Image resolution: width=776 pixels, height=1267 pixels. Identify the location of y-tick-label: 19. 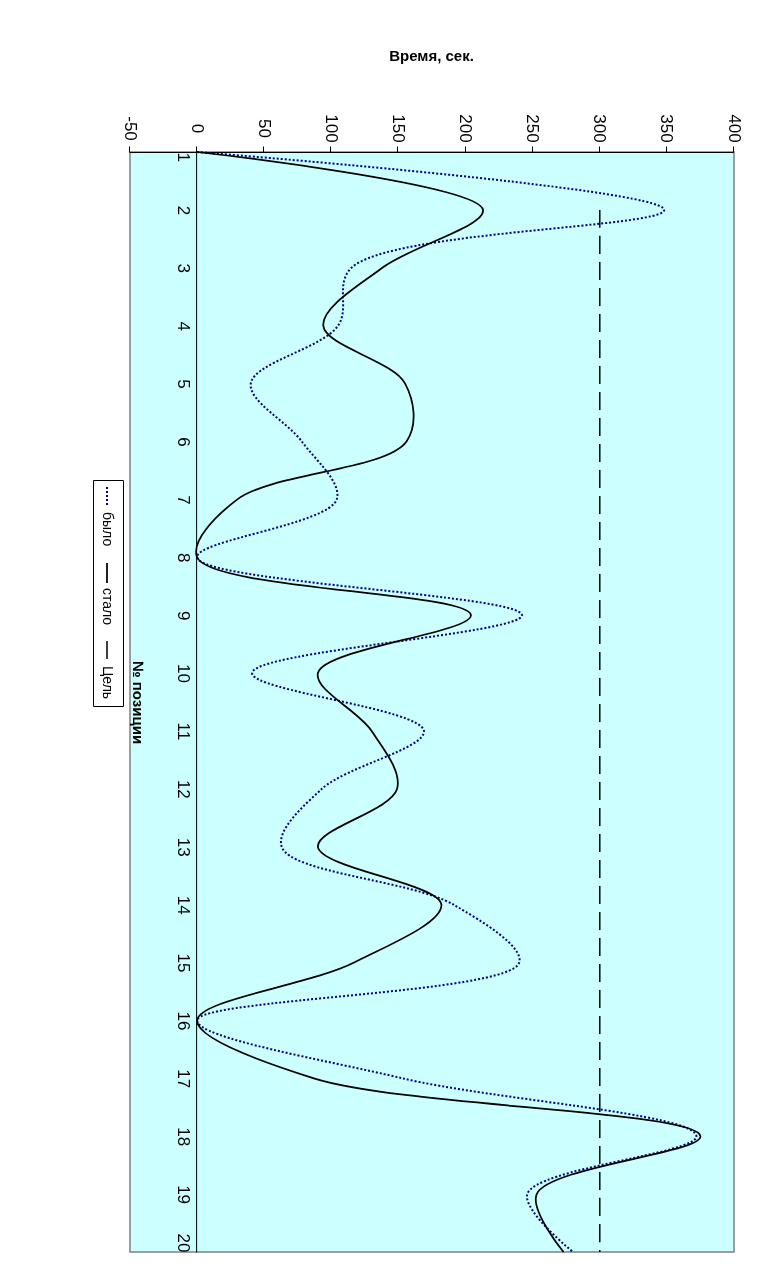
(183, 1195).